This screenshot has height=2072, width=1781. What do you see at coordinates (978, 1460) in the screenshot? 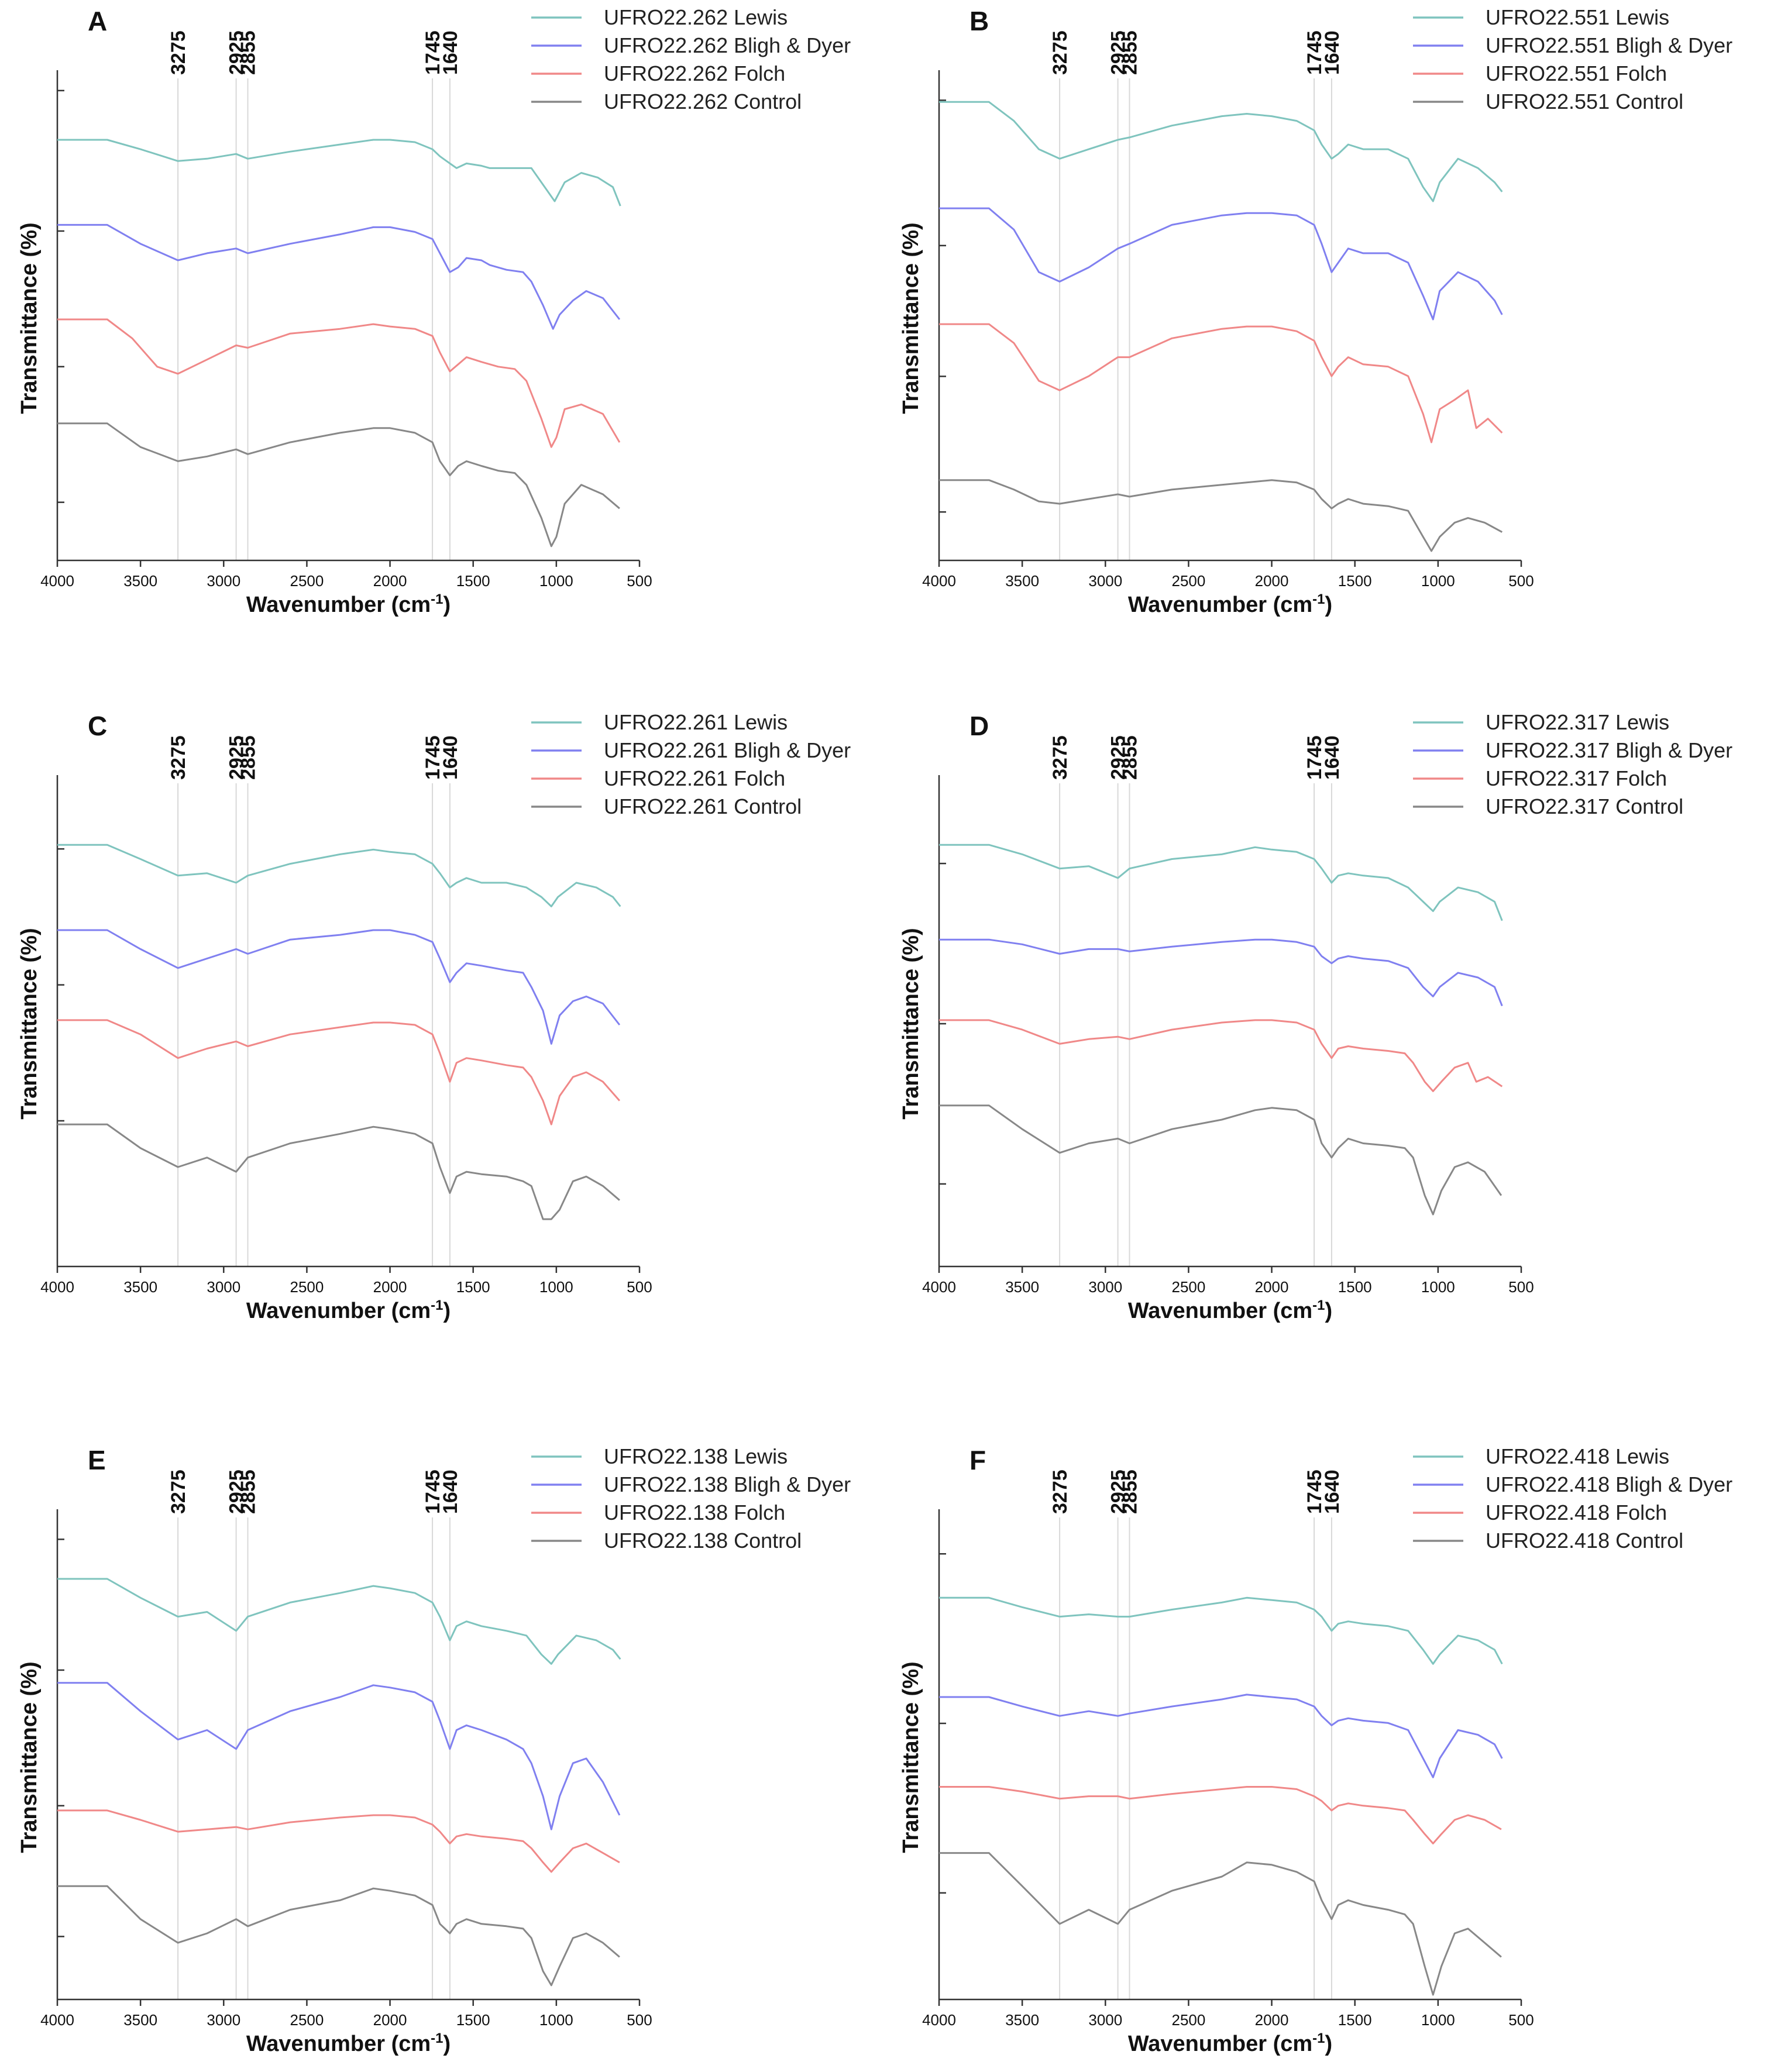
I see `panel-f-letter: F` at bounding box center [978, 1460].